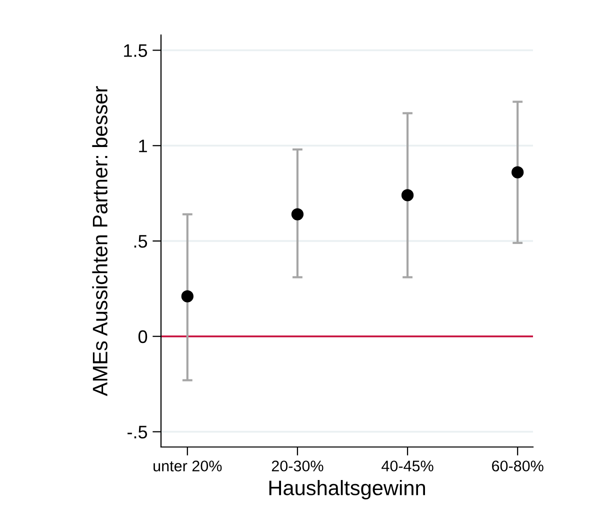  I want to click on x-tick-label: unter 20%, so click(188, 466).